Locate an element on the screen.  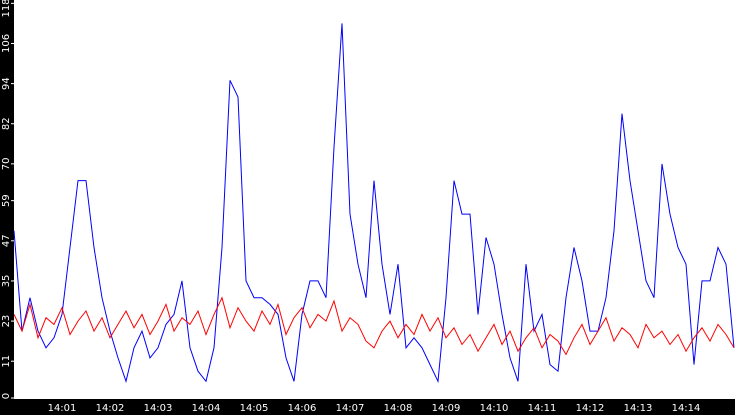
x-tick-label: 14:10 is located at coordinates (494, 408).